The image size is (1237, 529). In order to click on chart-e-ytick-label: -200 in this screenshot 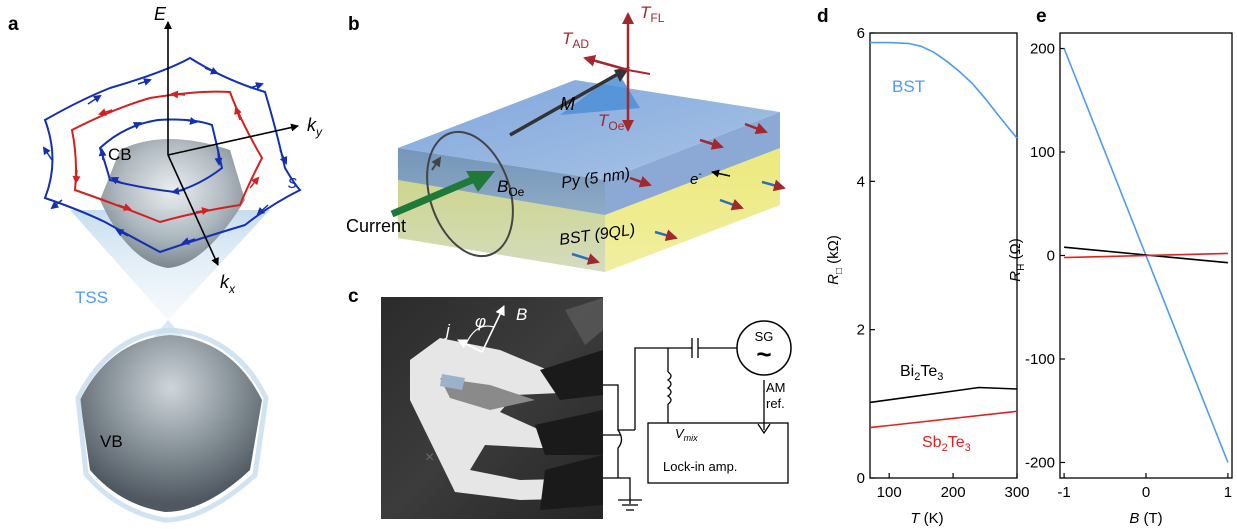, I will do `click(1040, 462)`.